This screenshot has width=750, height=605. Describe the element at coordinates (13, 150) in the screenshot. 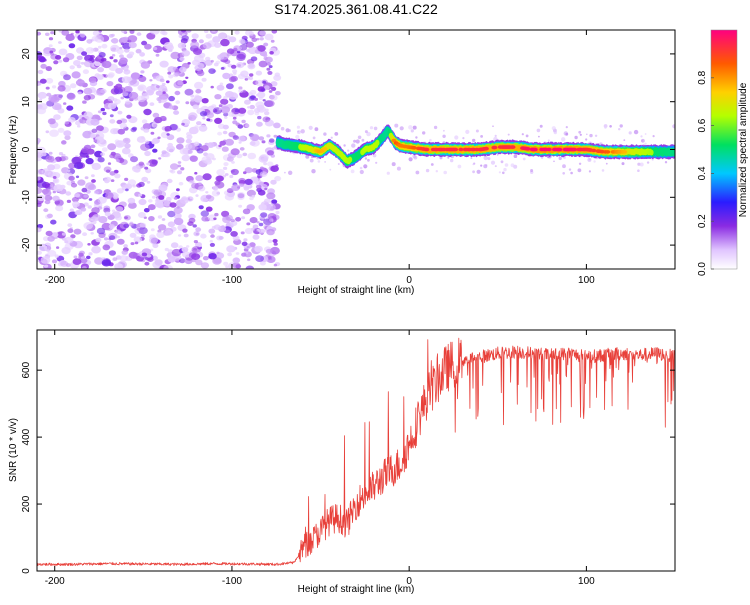

I see `spectrogram-y-label: Frequency (Hz)` at that location.